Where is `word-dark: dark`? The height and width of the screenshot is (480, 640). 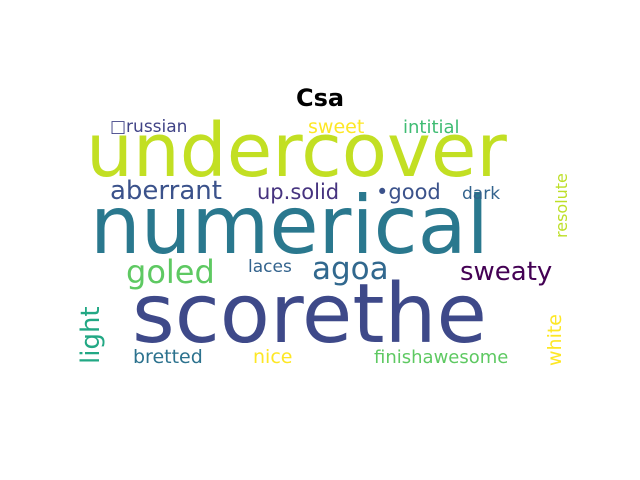
word-dark: dark is located at coordinates (481, 194).